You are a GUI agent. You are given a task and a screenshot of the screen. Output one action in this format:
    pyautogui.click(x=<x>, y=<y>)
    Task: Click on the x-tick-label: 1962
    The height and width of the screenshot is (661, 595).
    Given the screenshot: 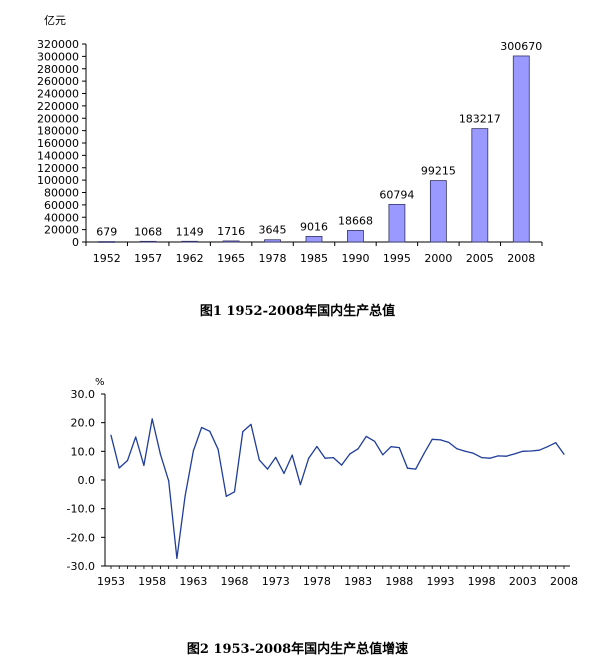 What is the action you would take?
    pyautogui.click(x=190, y=258)
    